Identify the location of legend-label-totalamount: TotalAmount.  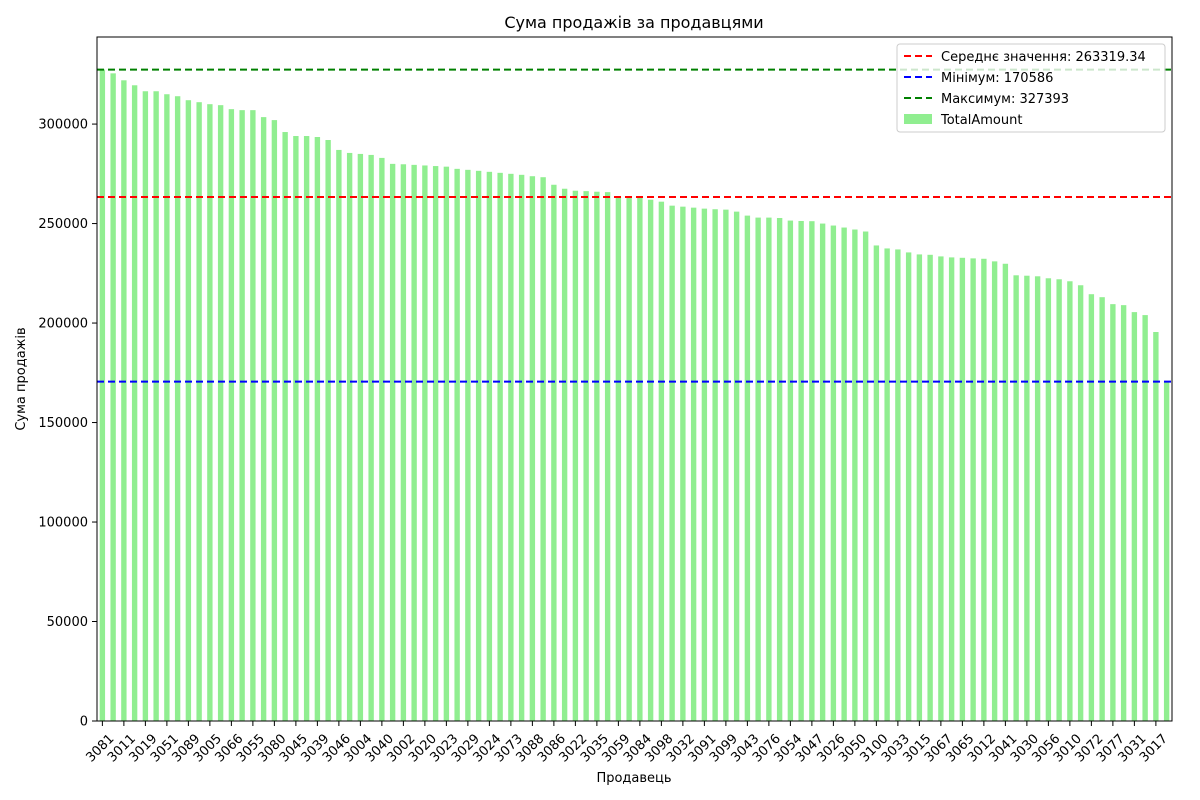
(981, 120).